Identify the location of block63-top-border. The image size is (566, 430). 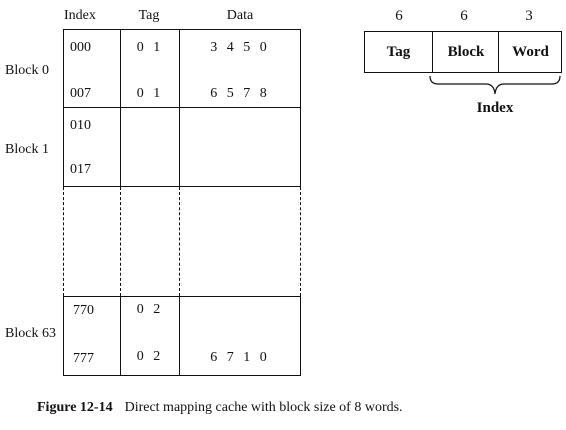
(181, 296).